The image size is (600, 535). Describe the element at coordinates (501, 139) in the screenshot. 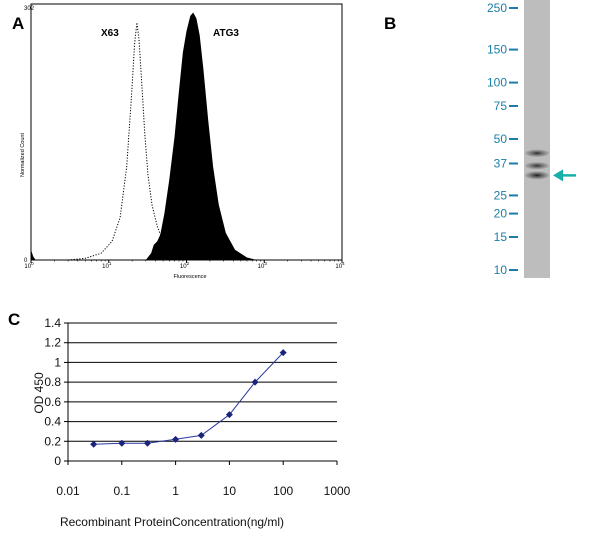

I see `blot-marker-label: 50` at that location.